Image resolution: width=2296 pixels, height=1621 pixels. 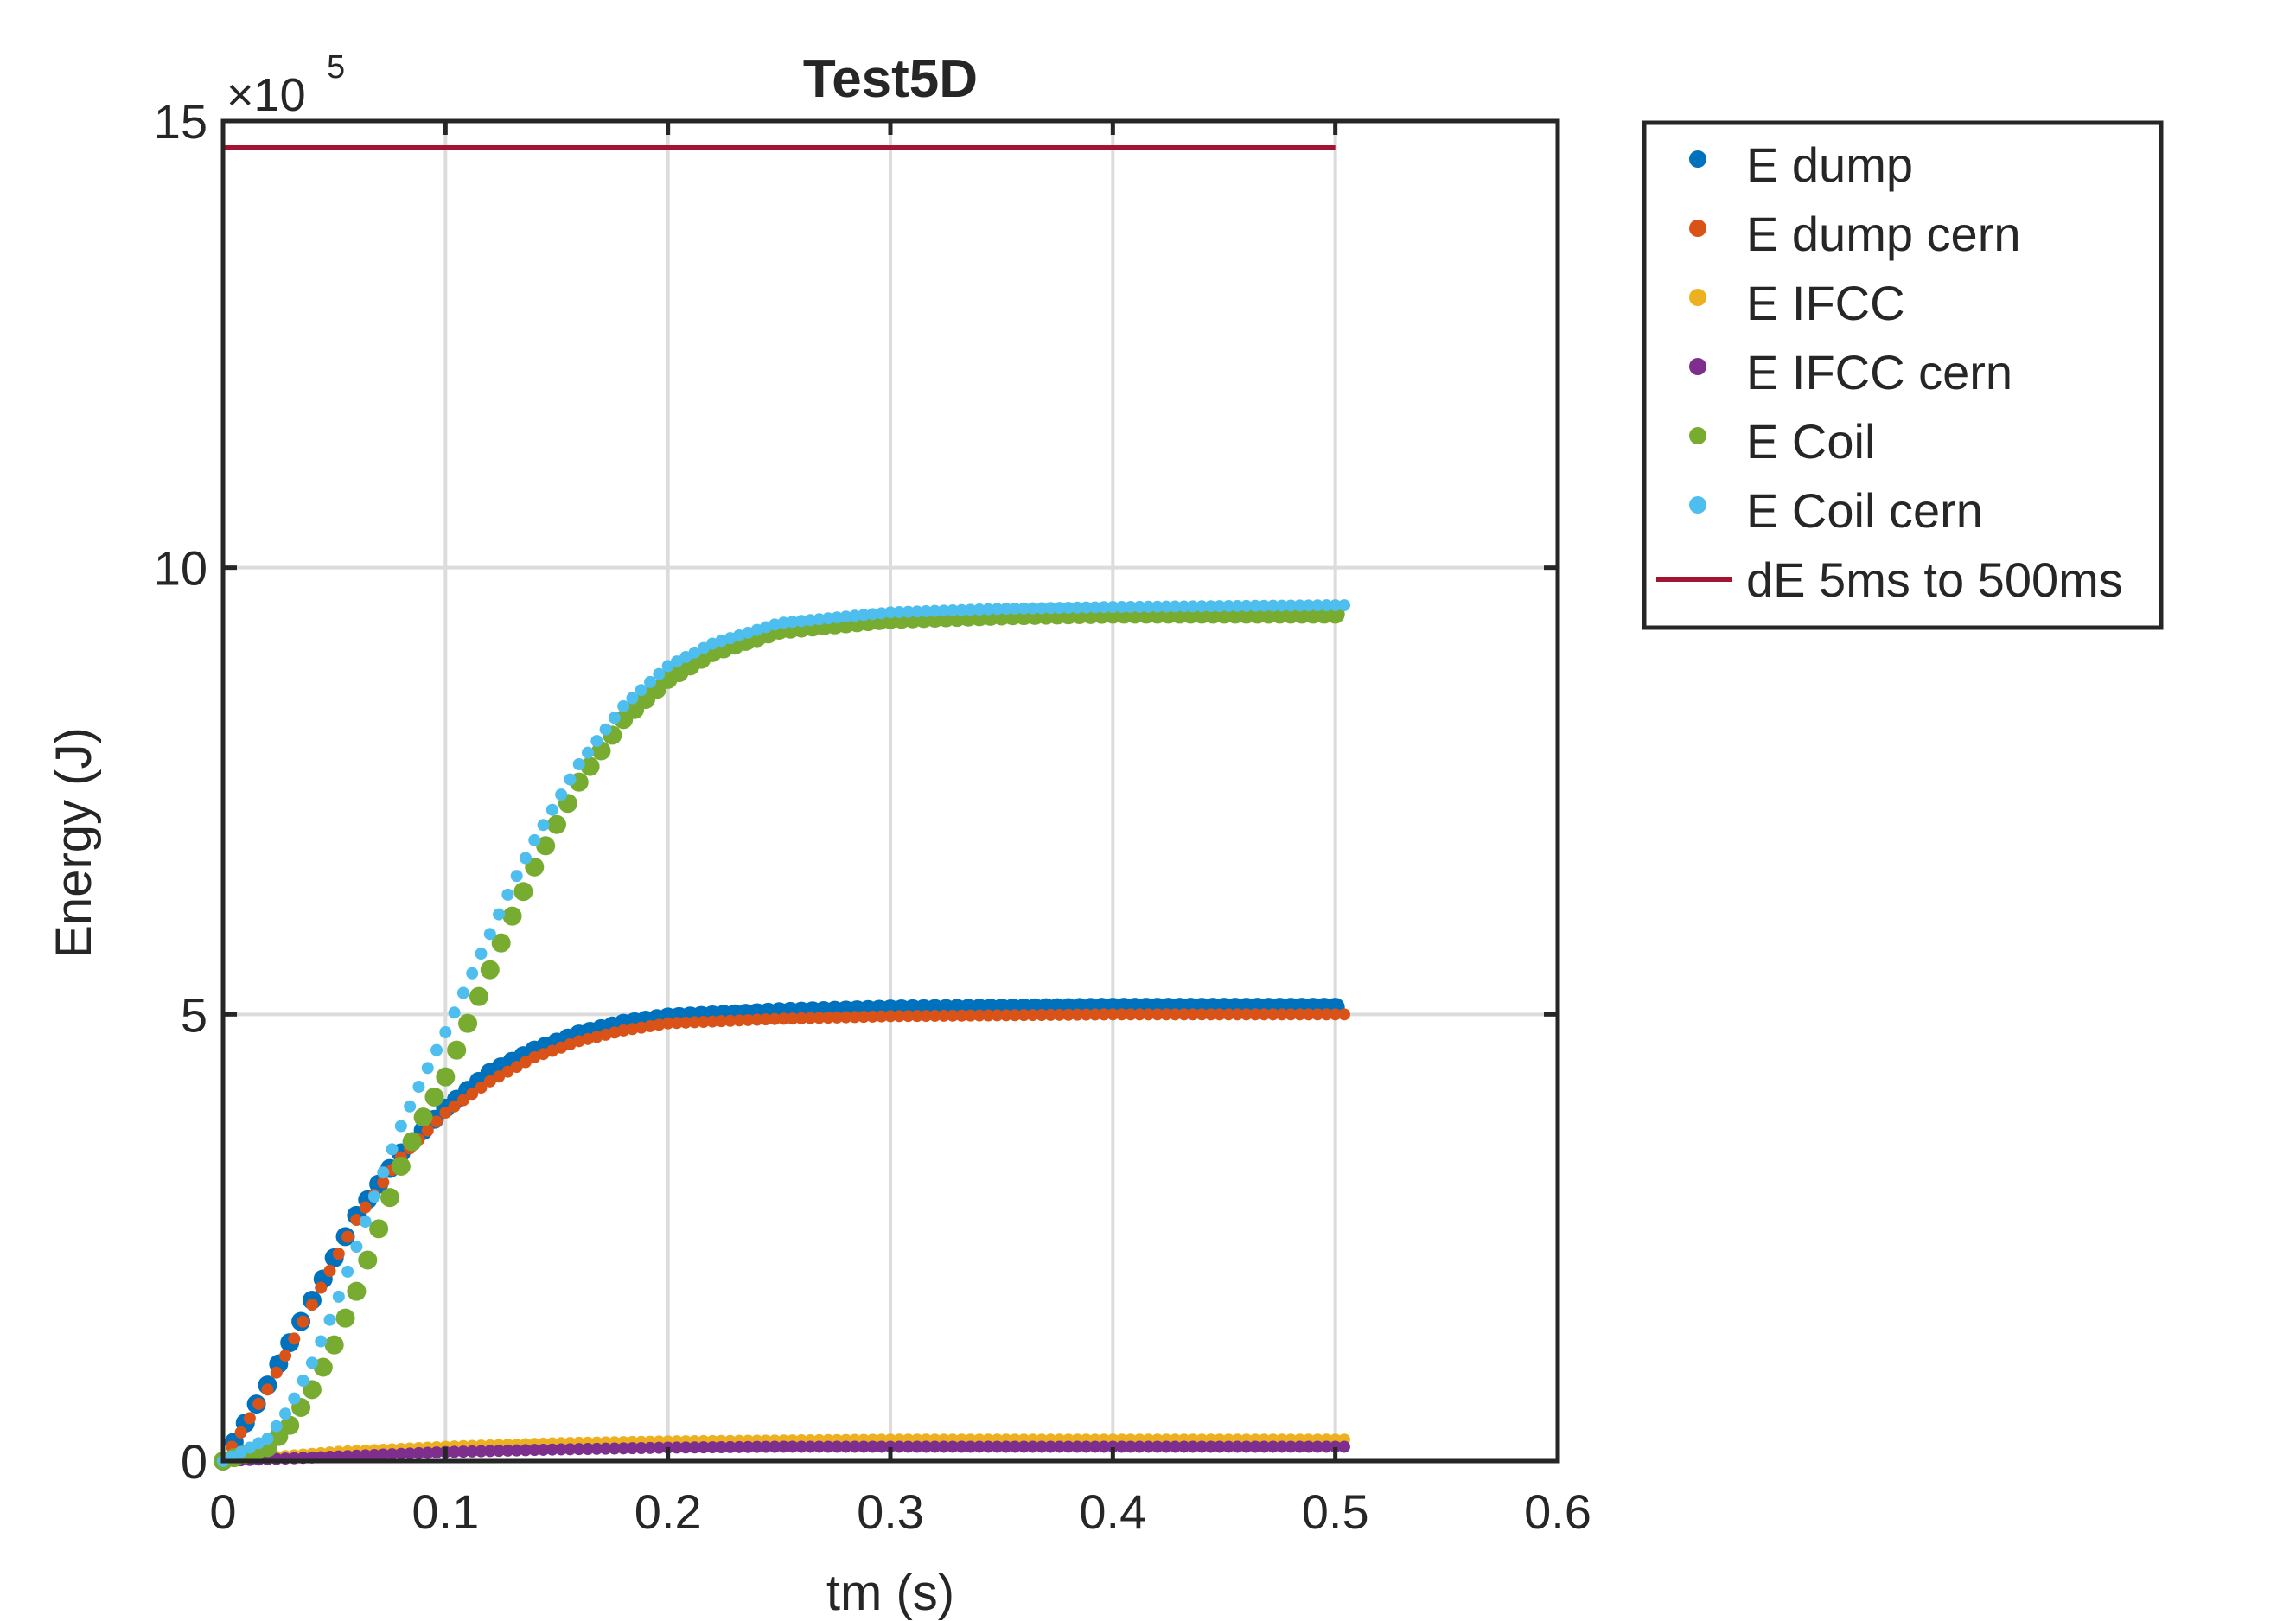 What do you see at coordinates (890, 79) in the screenshot?
I see `chart-title: Test5D` at bounding box center [890, 79].